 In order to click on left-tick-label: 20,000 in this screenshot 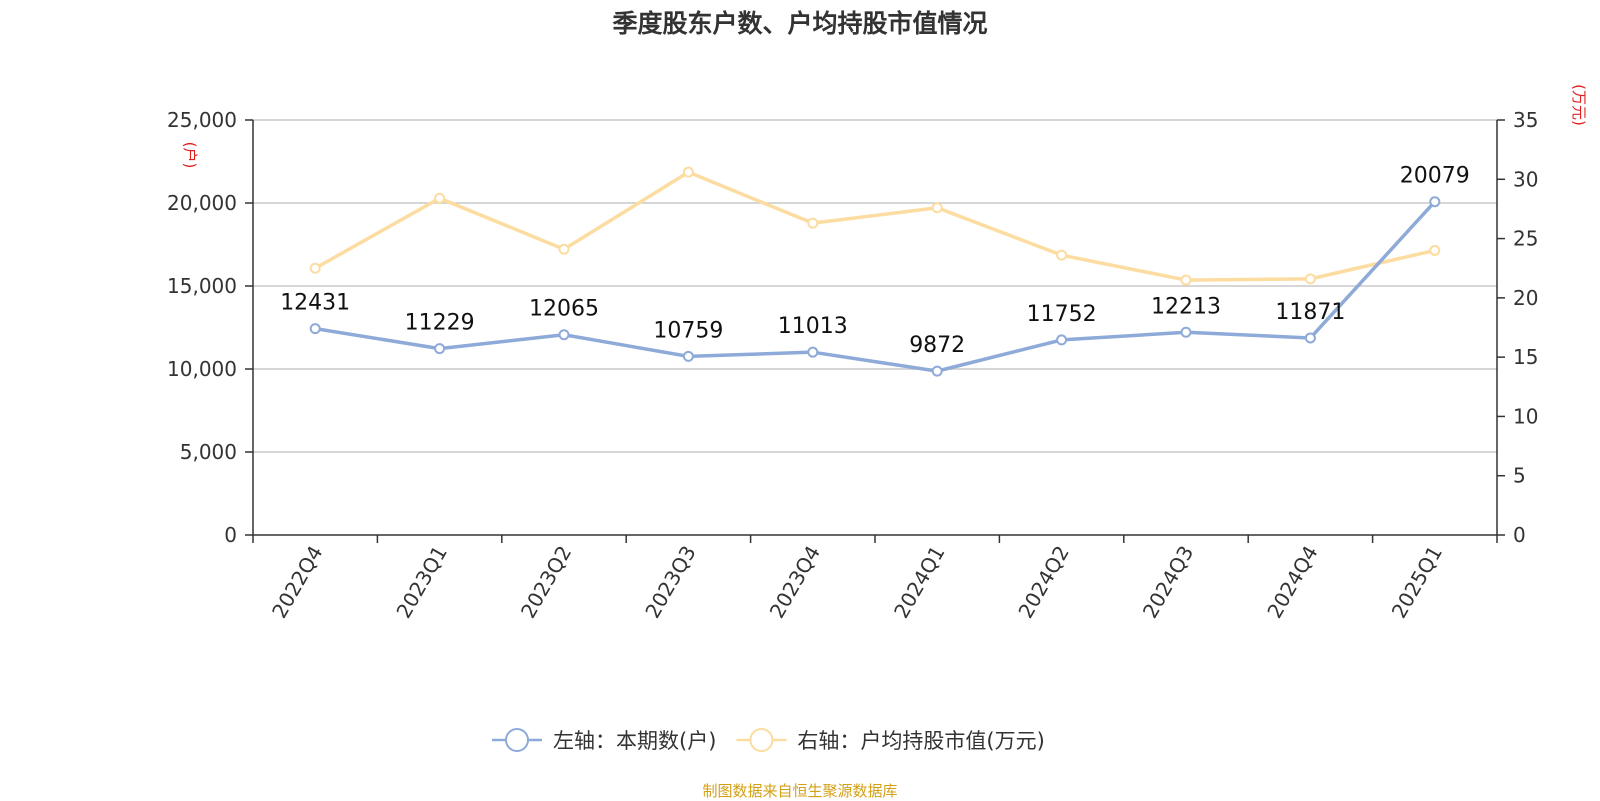, I will do `click(202, 203)`.